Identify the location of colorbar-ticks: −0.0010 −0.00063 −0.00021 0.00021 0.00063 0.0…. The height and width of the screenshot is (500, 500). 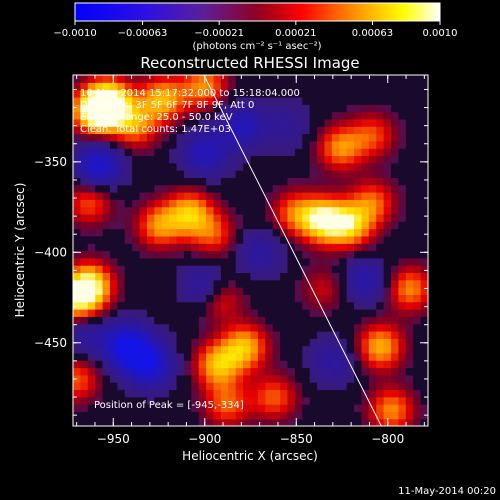
(255, 30).